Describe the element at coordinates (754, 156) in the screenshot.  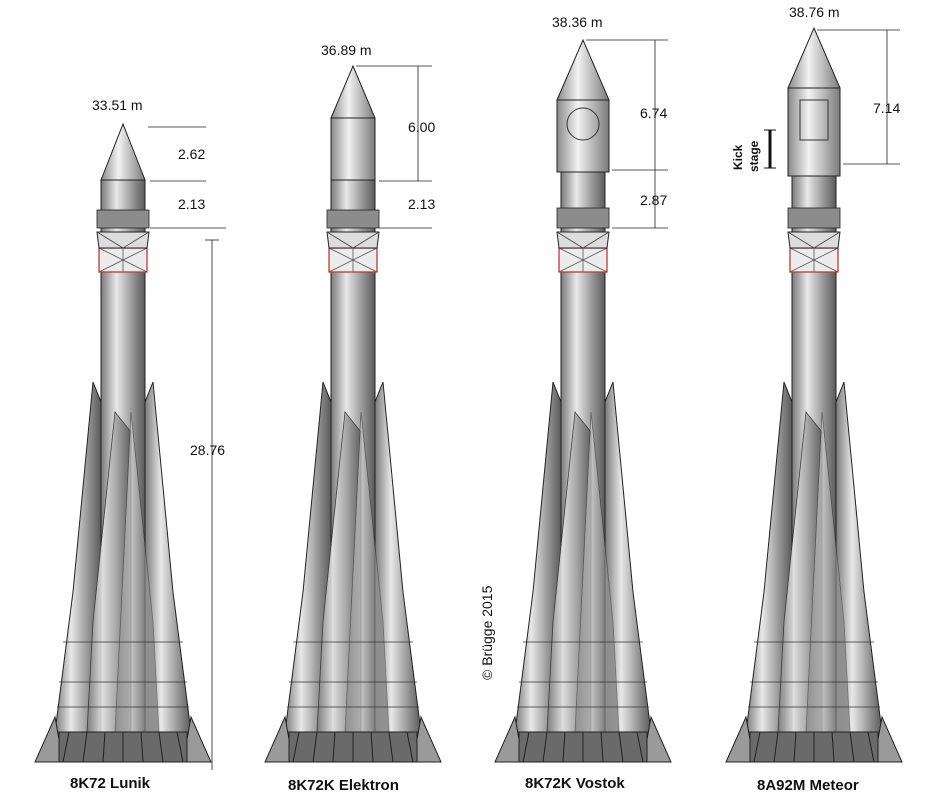
I see `kick-label-line2: stage` at that location.